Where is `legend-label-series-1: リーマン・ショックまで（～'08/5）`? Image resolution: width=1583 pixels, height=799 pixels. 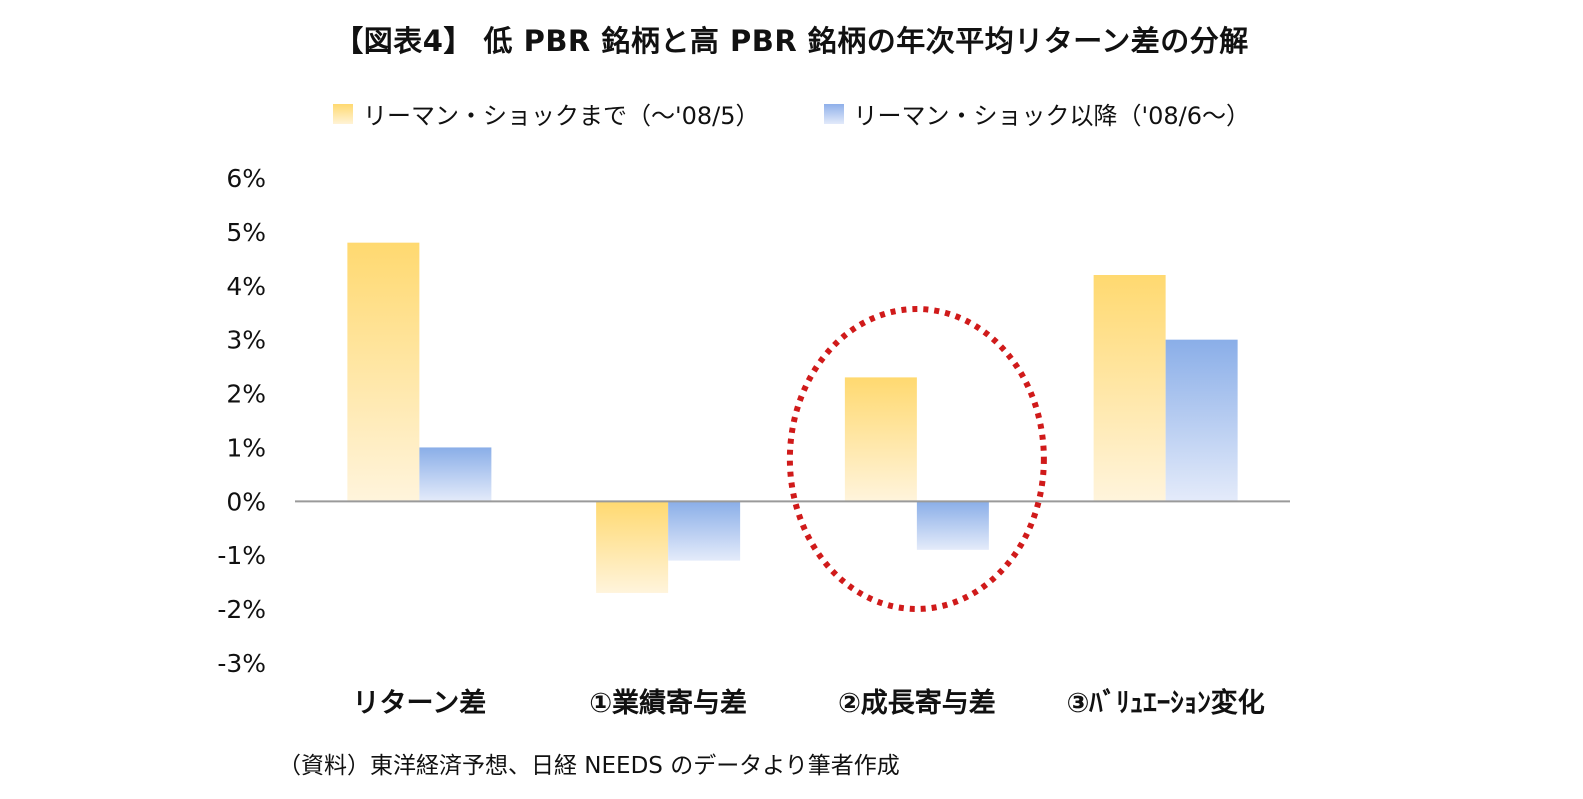 legend-label-series-1: リーマン・ショックまで（～'08/5） is located at coordinates (561, 116).